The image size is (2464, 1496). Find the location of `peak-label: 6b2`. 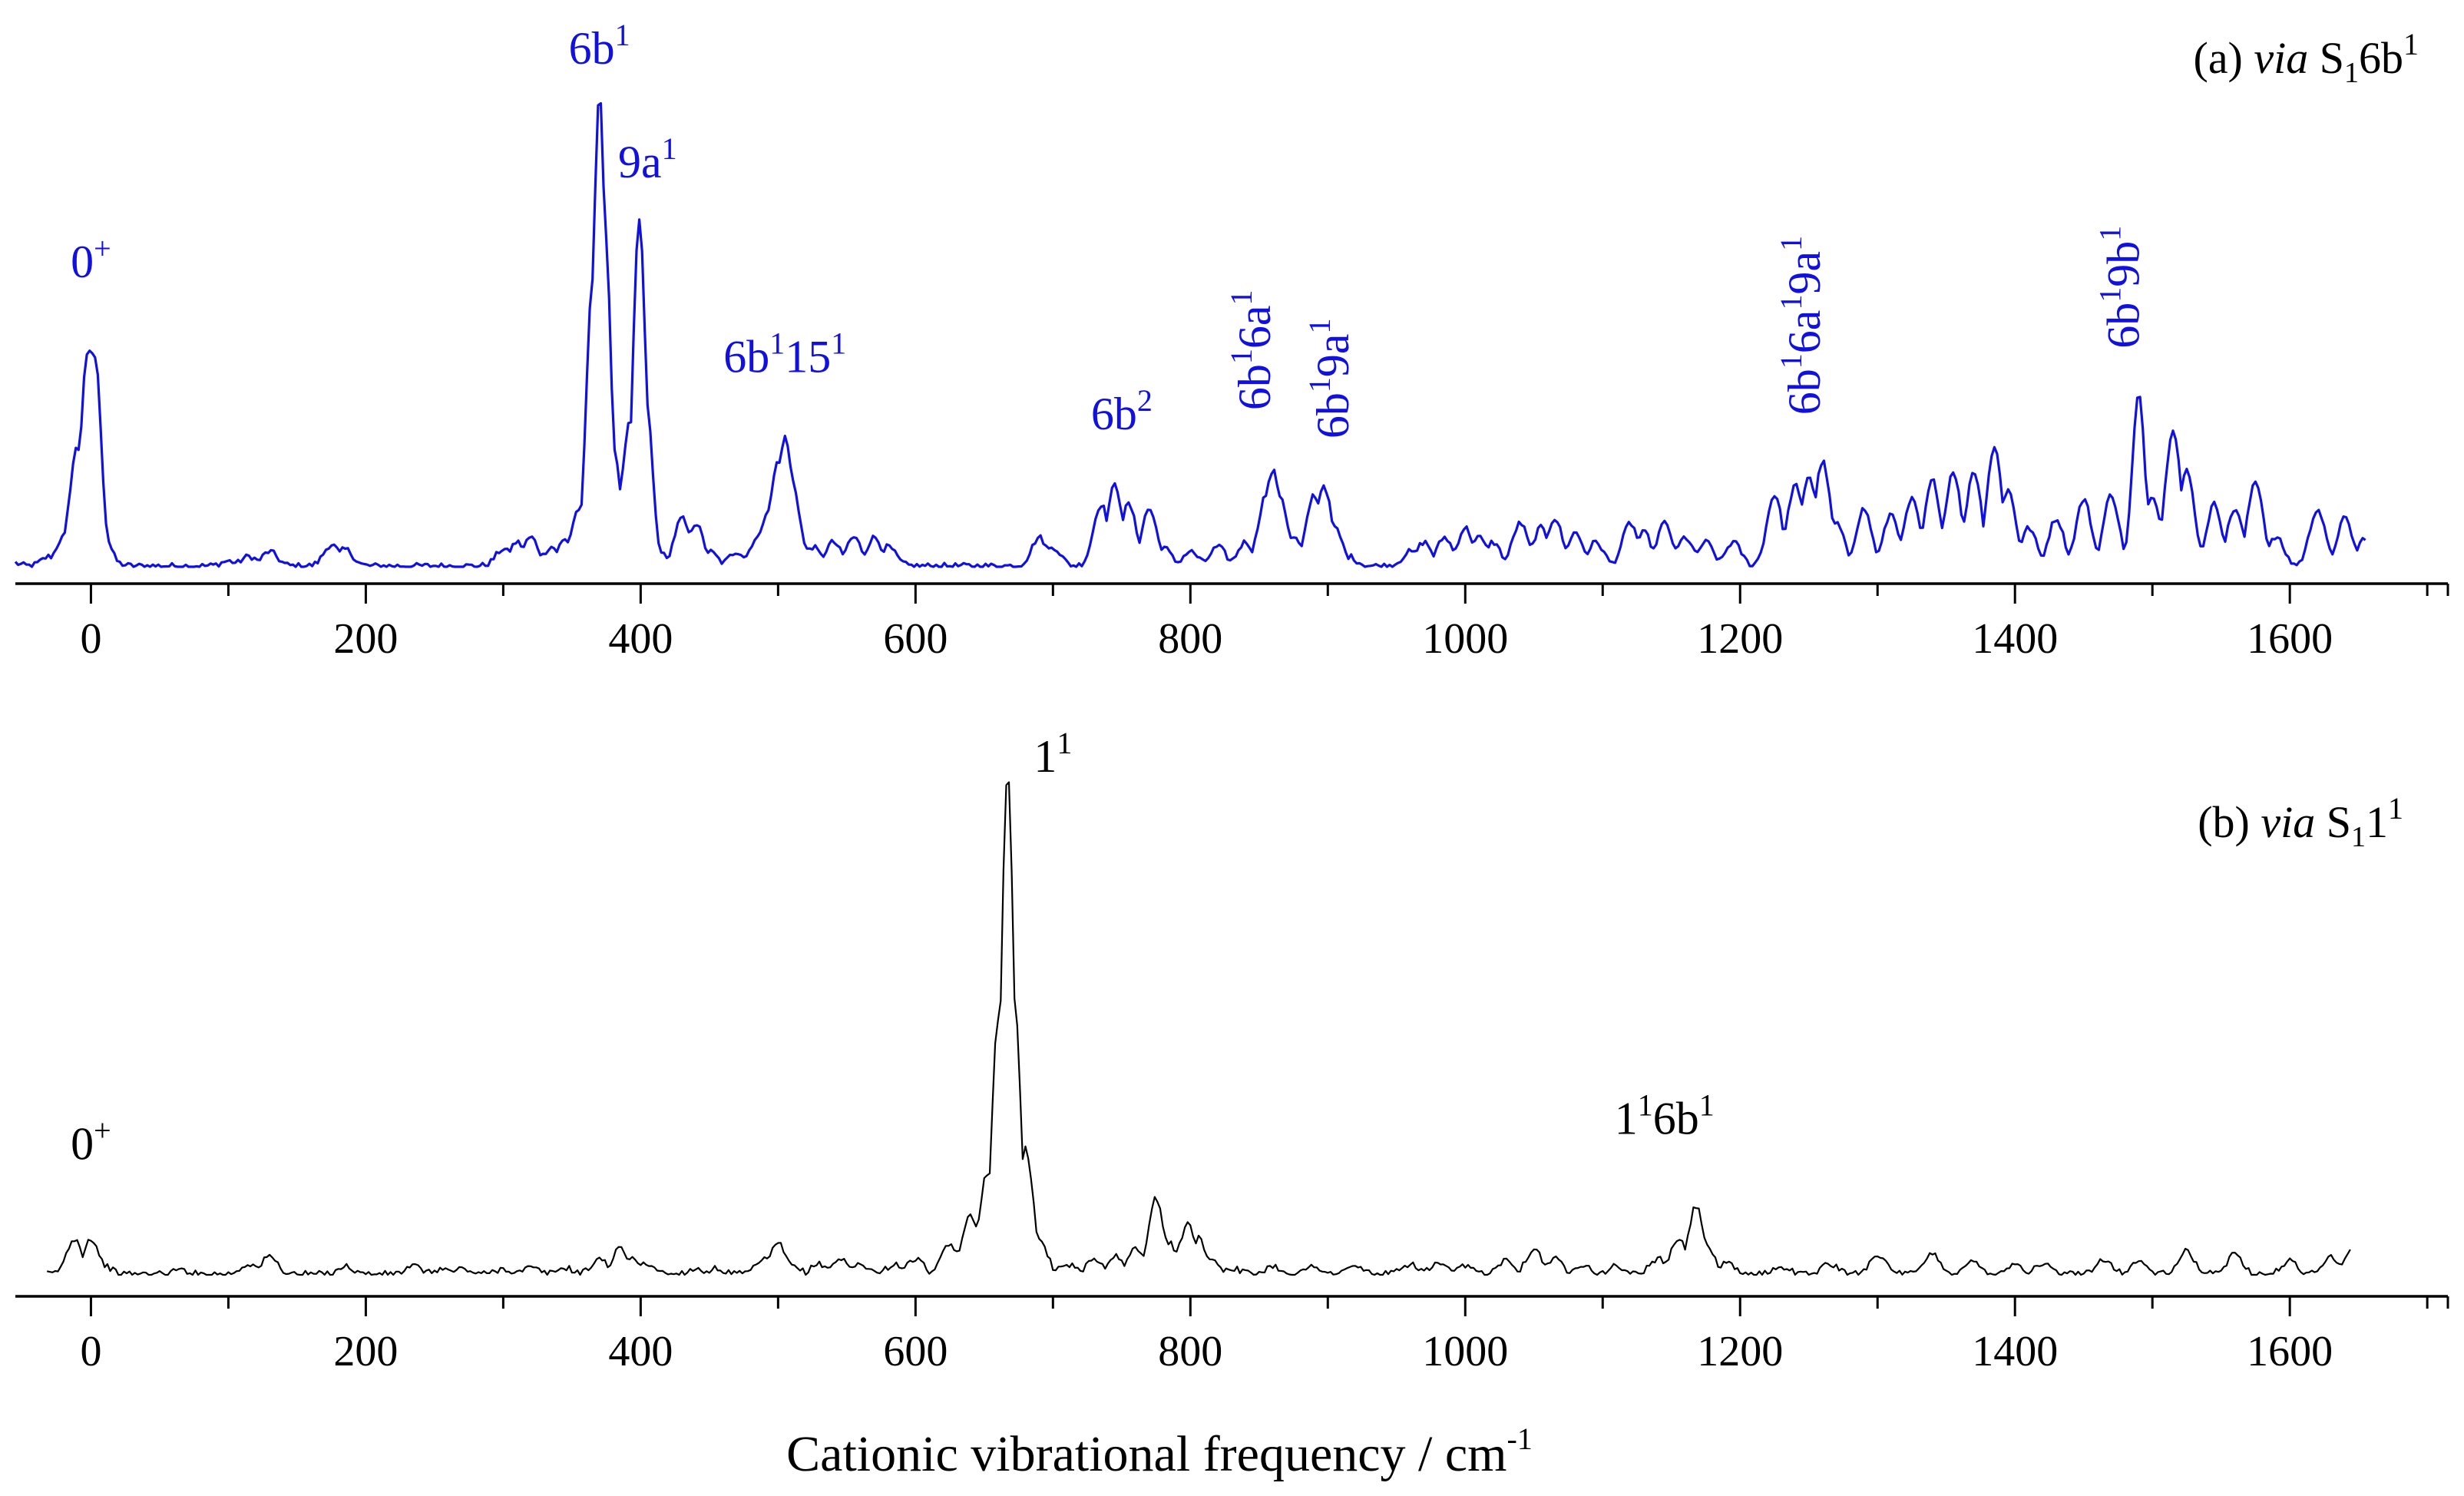

peak-label: 6b2 is located at coordinates (1122, 411).